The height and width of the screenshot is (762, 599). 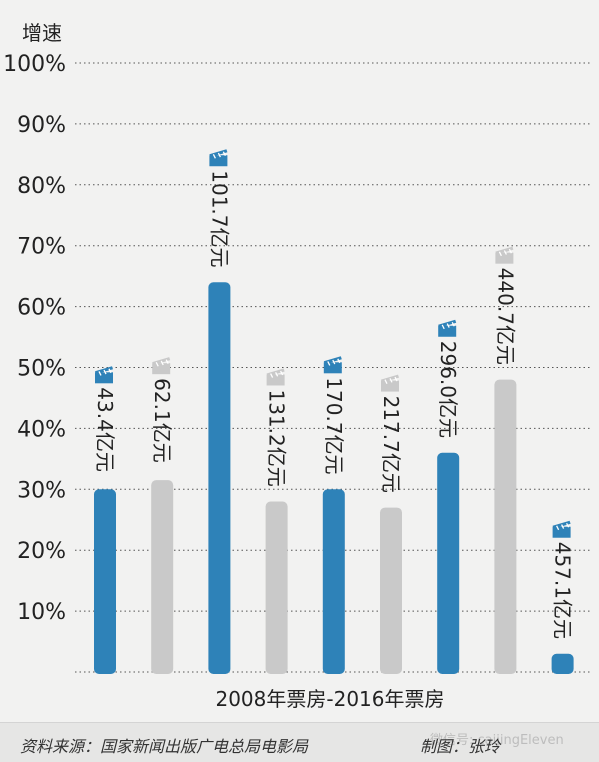 I want to click on bar-value-label: 43.4亿元, so click(x=105, y=429).